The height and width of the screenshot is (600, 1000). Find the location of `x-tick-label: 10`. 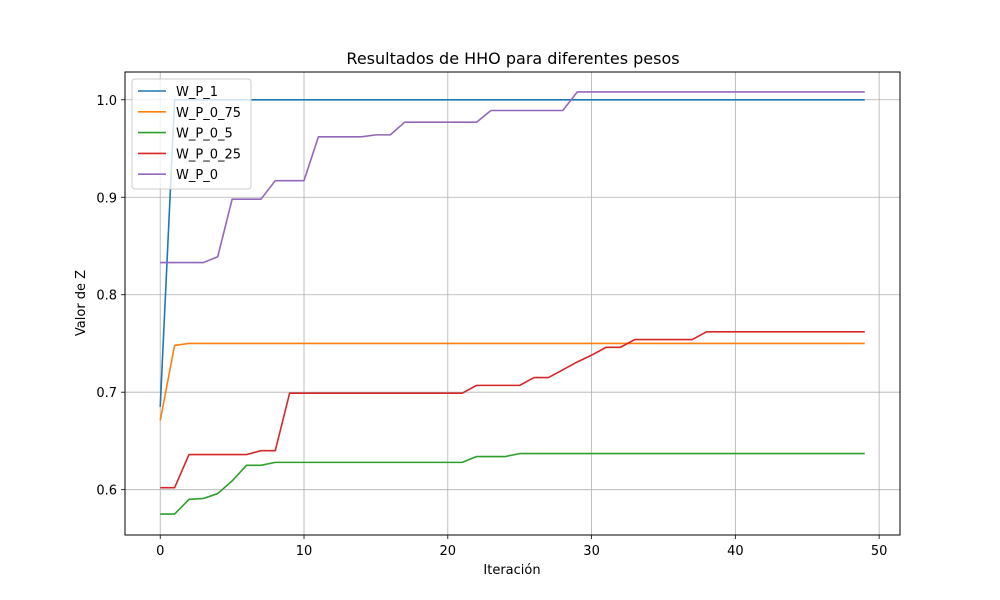

x-tick-label: 10 is located at coordinates (304, 551).